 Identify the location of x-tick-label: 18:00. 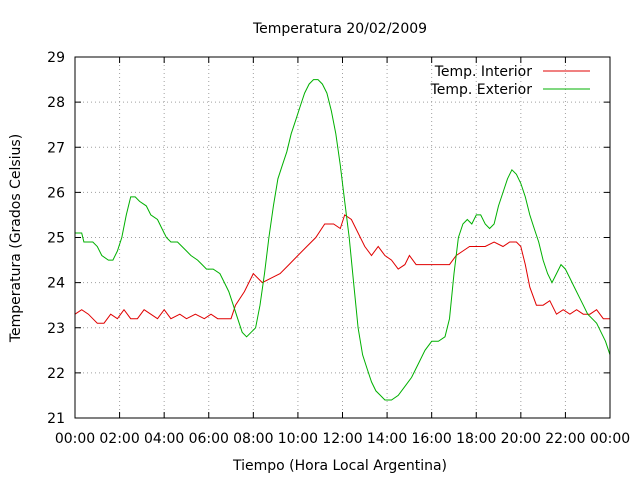
(476, 439).